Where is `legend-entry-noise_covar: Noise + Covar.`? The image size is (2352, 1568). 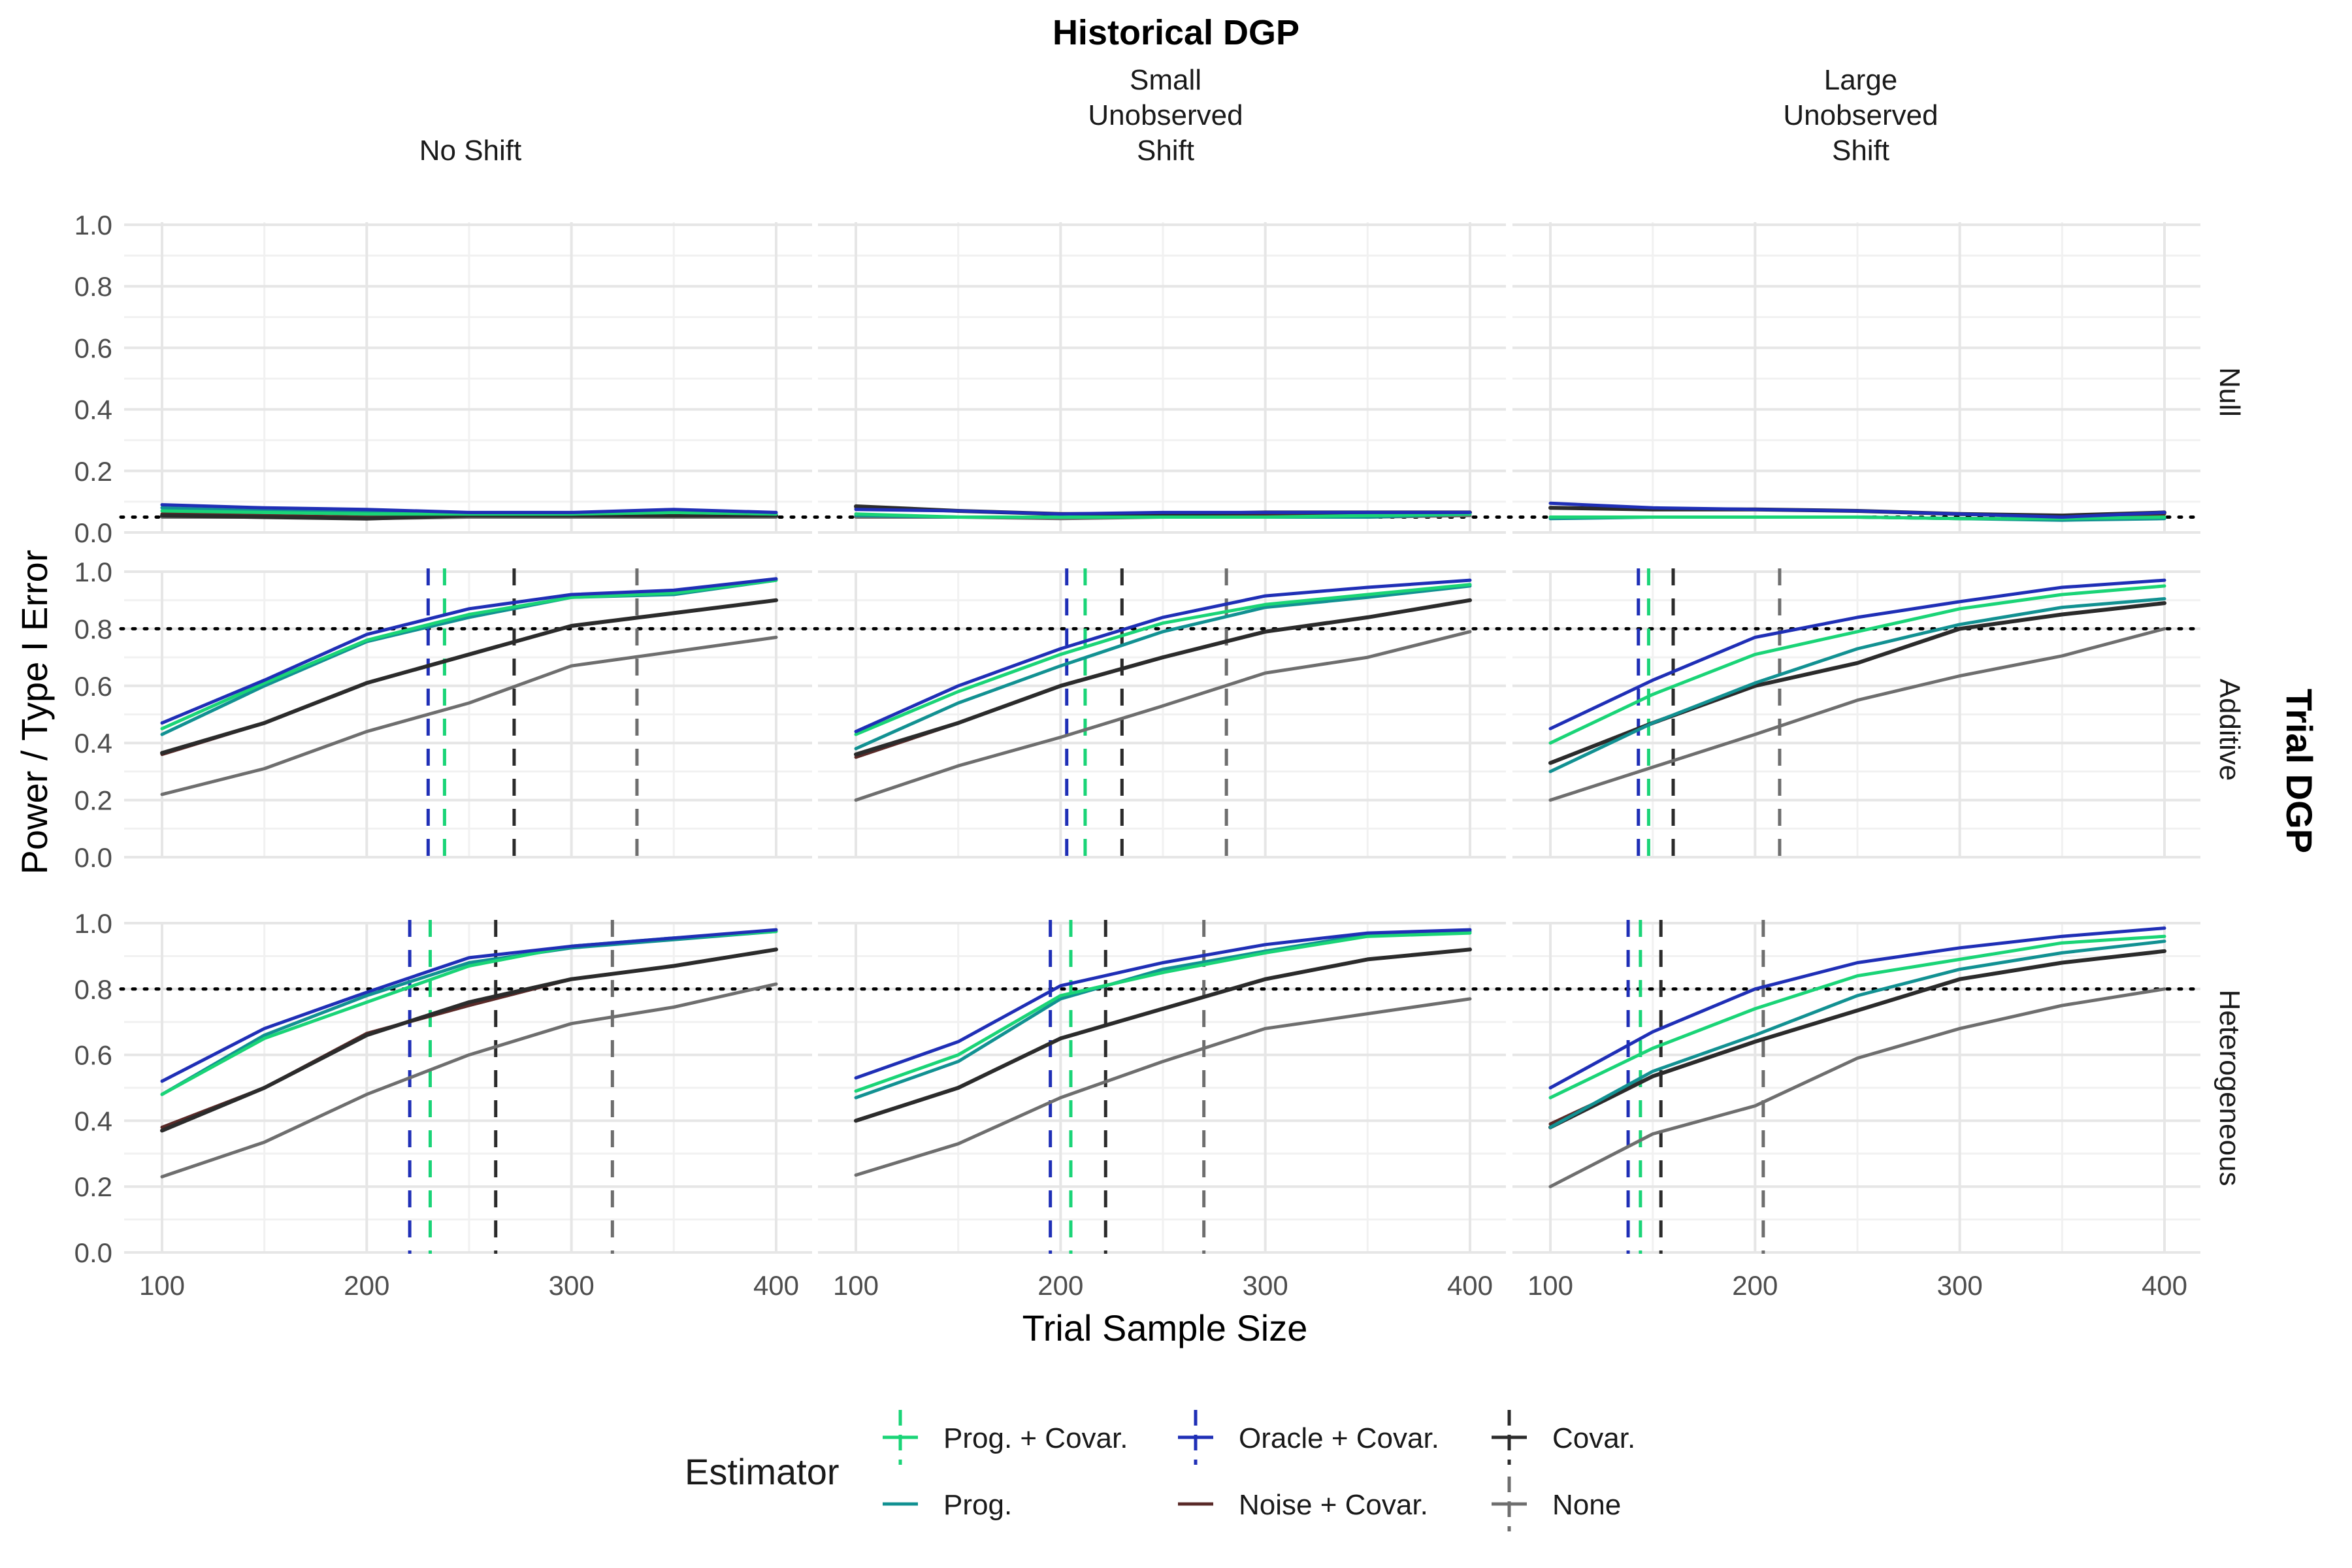
legend-entry-noise_covar: Noise + Covar. is located at coordinates (1303, 1505).